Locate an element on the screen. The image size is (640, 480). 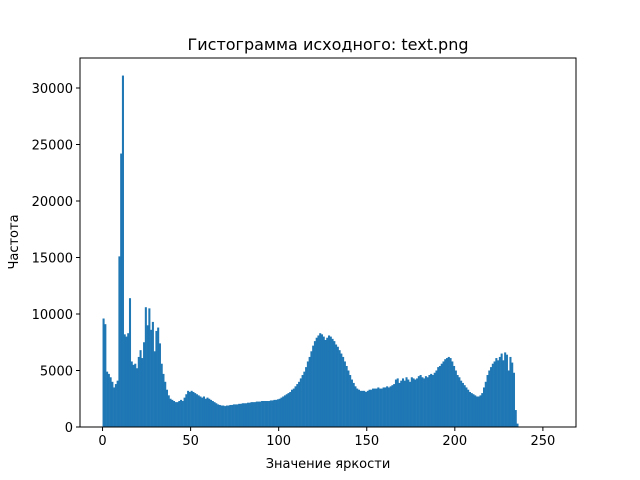
y-axis-label: Частота is located at coordinates (14, 241).